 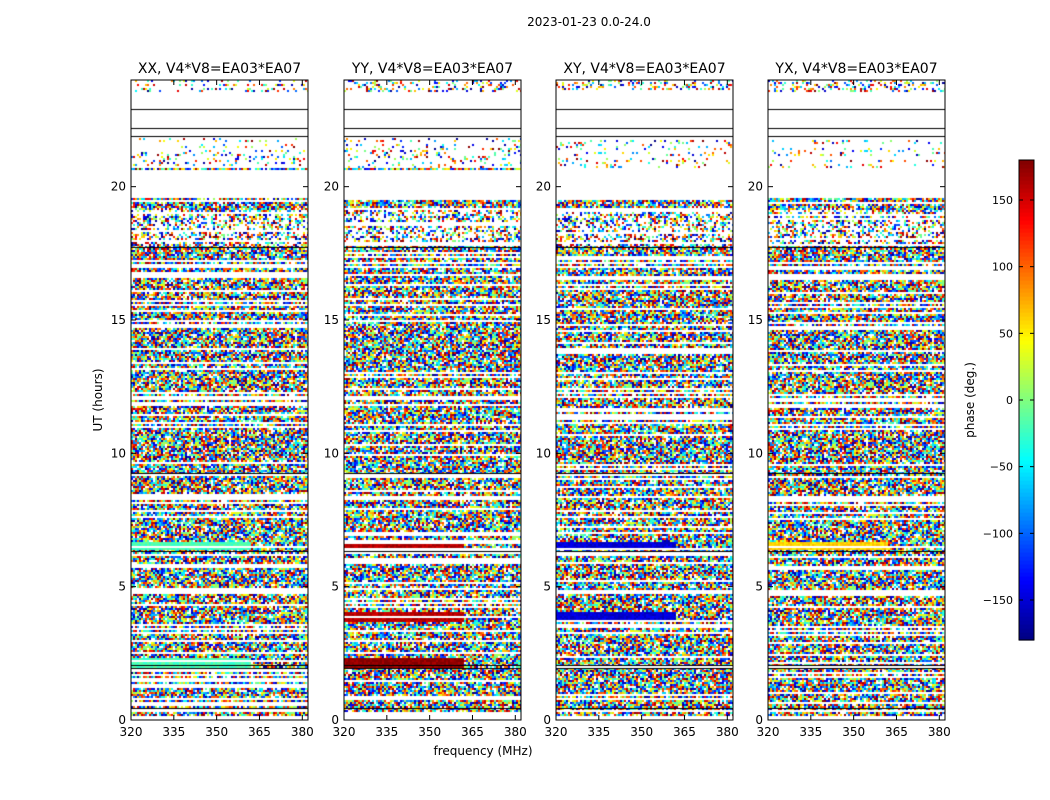 What do you see at coordinates (482, 751) in the screenshot?
I see `x-axis-label: frequency (MHz)` at bounding box center [482, 751].